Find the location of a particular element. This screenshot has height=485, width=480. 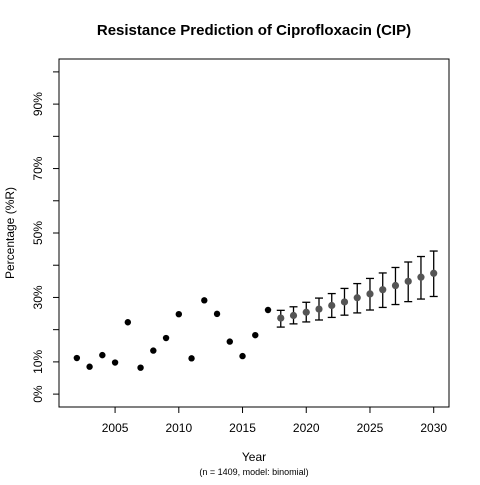

predicted-series is located at coordinates (357, 289).